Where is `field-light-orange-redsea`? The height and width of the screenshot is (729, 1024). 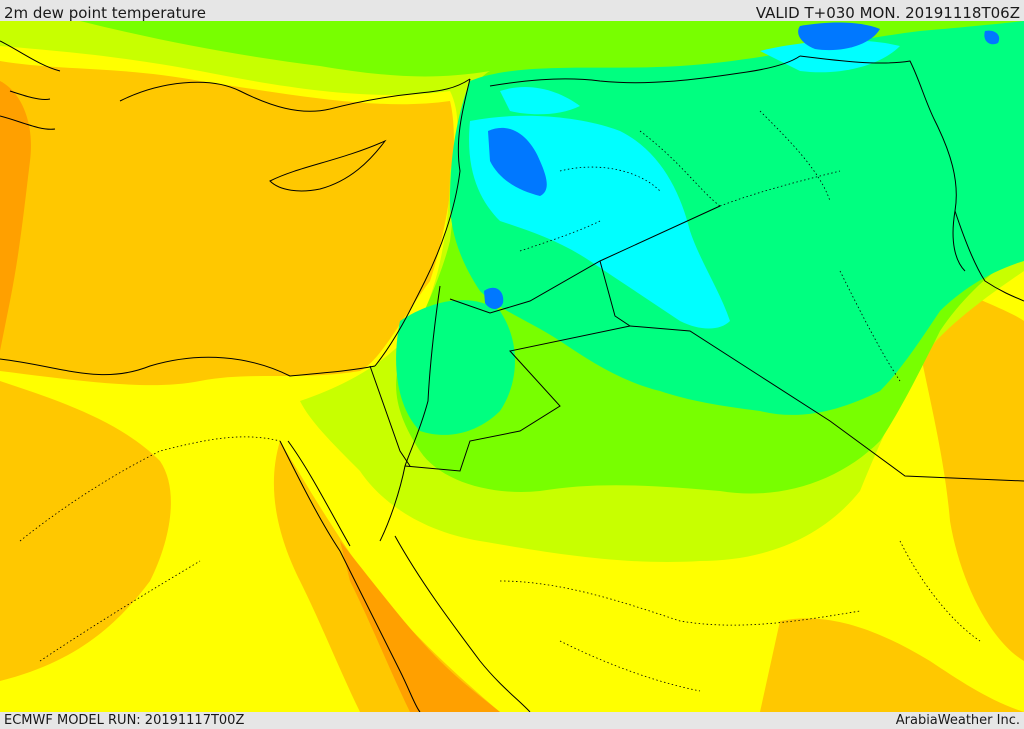
field-light-orange-redsea is located at coordinates (386, 576).